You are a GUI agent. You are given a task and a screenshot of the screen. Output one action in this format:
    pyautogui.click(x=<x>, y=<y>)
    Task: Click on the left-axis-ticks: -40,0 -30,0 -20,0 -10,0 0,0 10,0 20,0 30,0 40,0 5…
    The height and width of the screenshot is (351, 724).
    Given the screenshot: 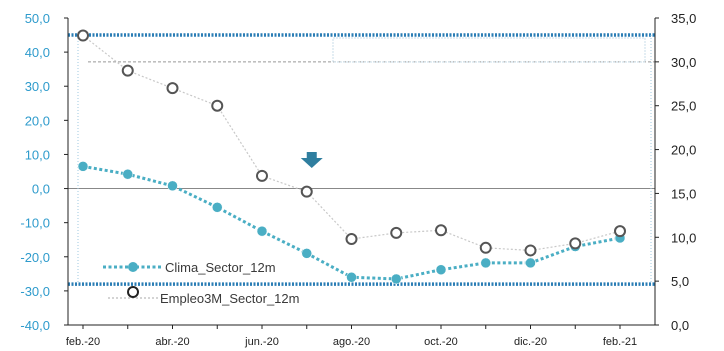 What is the action you would take?
    pyautogui.click(x=44, y=172)
    